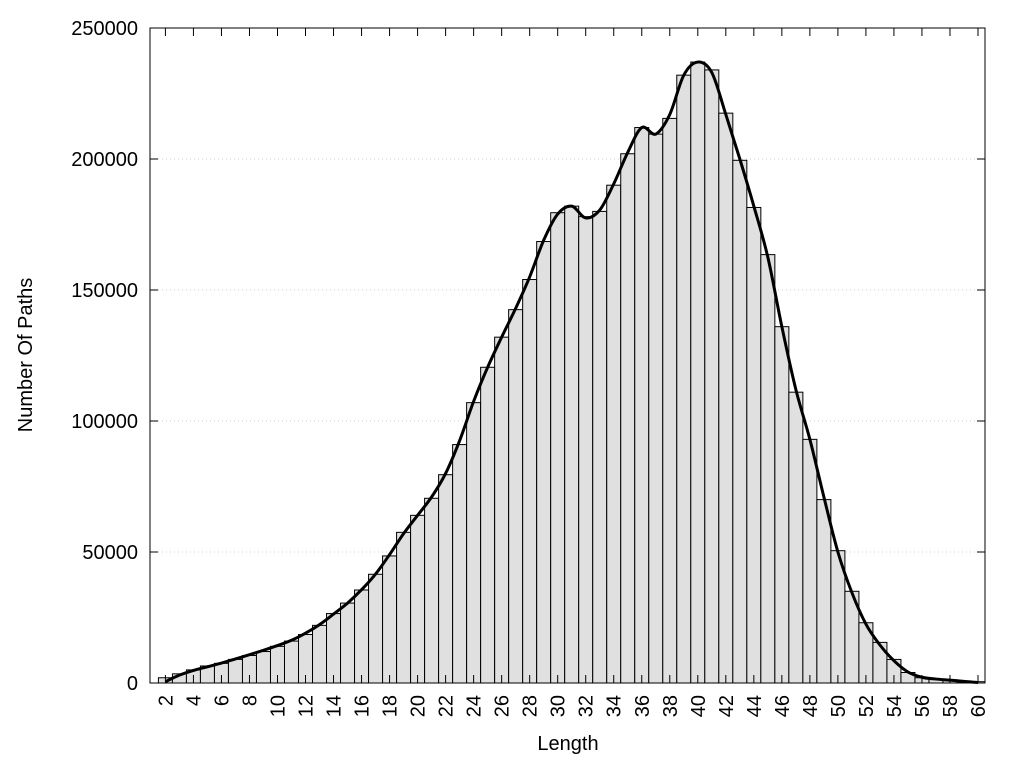 The image size is (1024, 773). I want to click on x-tick-label: 40, so click(699, 706).